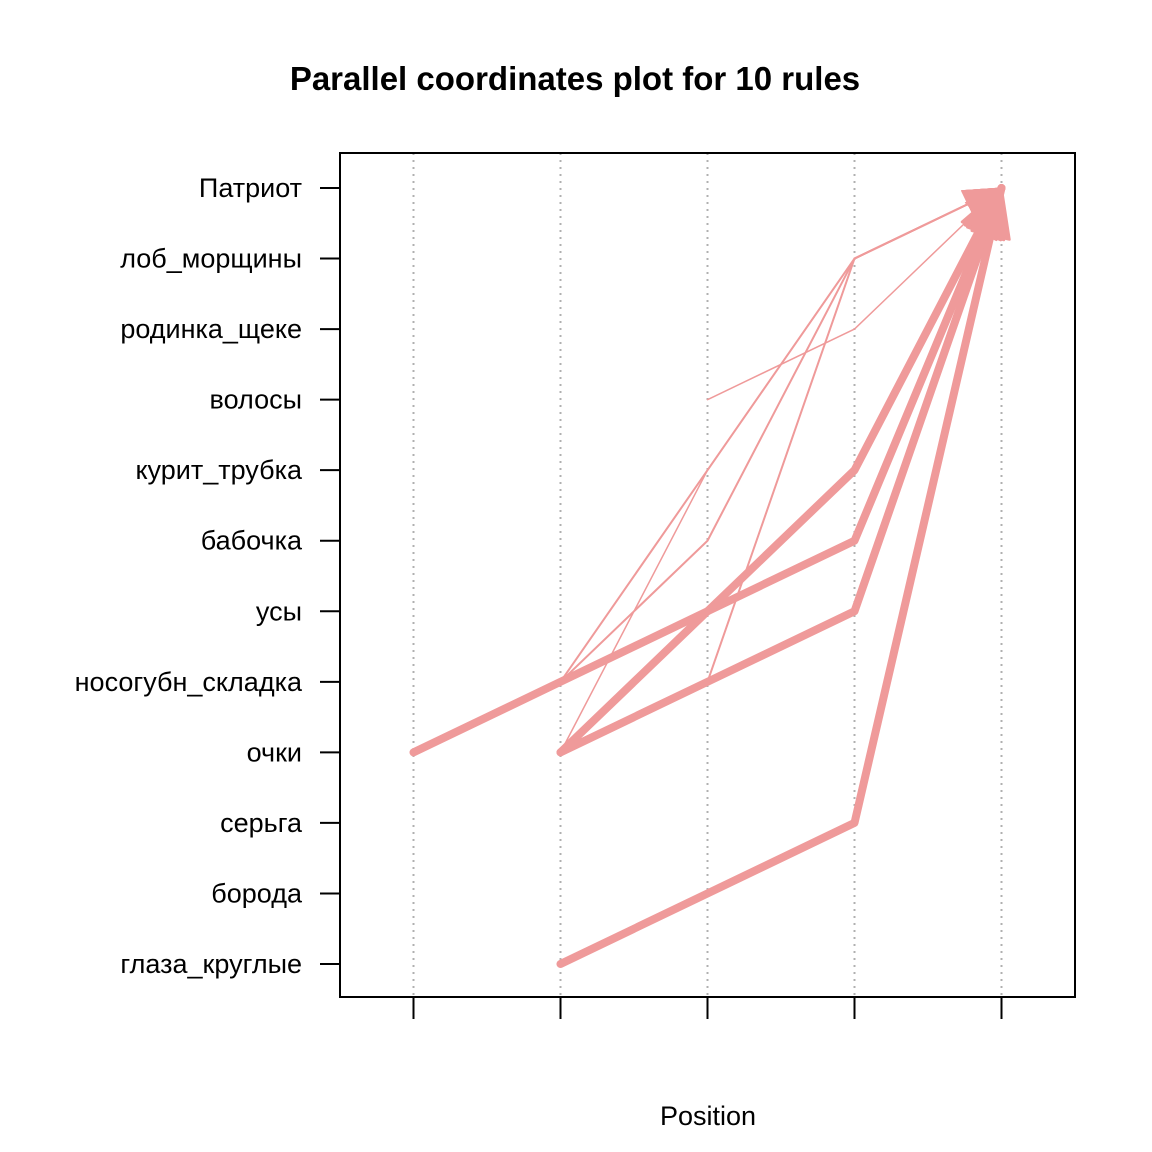 This screenshot has width=1152, height=1152. I want to click on x-axis-label: Position, so click(708, 1116).